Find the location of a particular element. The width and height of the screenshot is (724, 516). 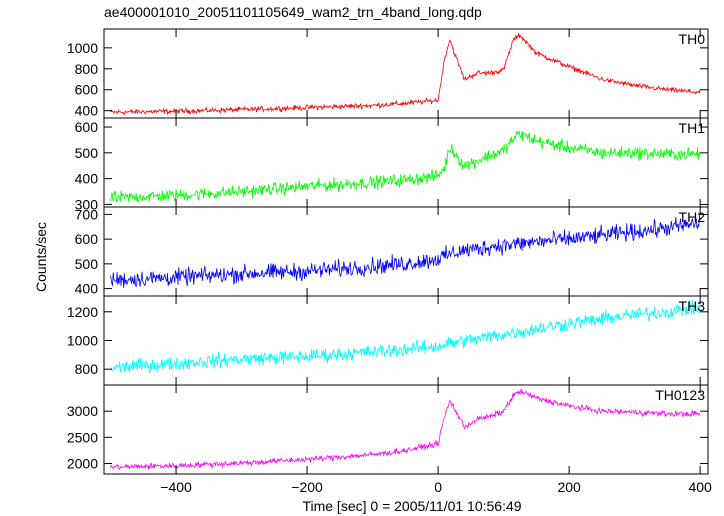

x-tick-label: 0 is located at coordinates (438, 487).